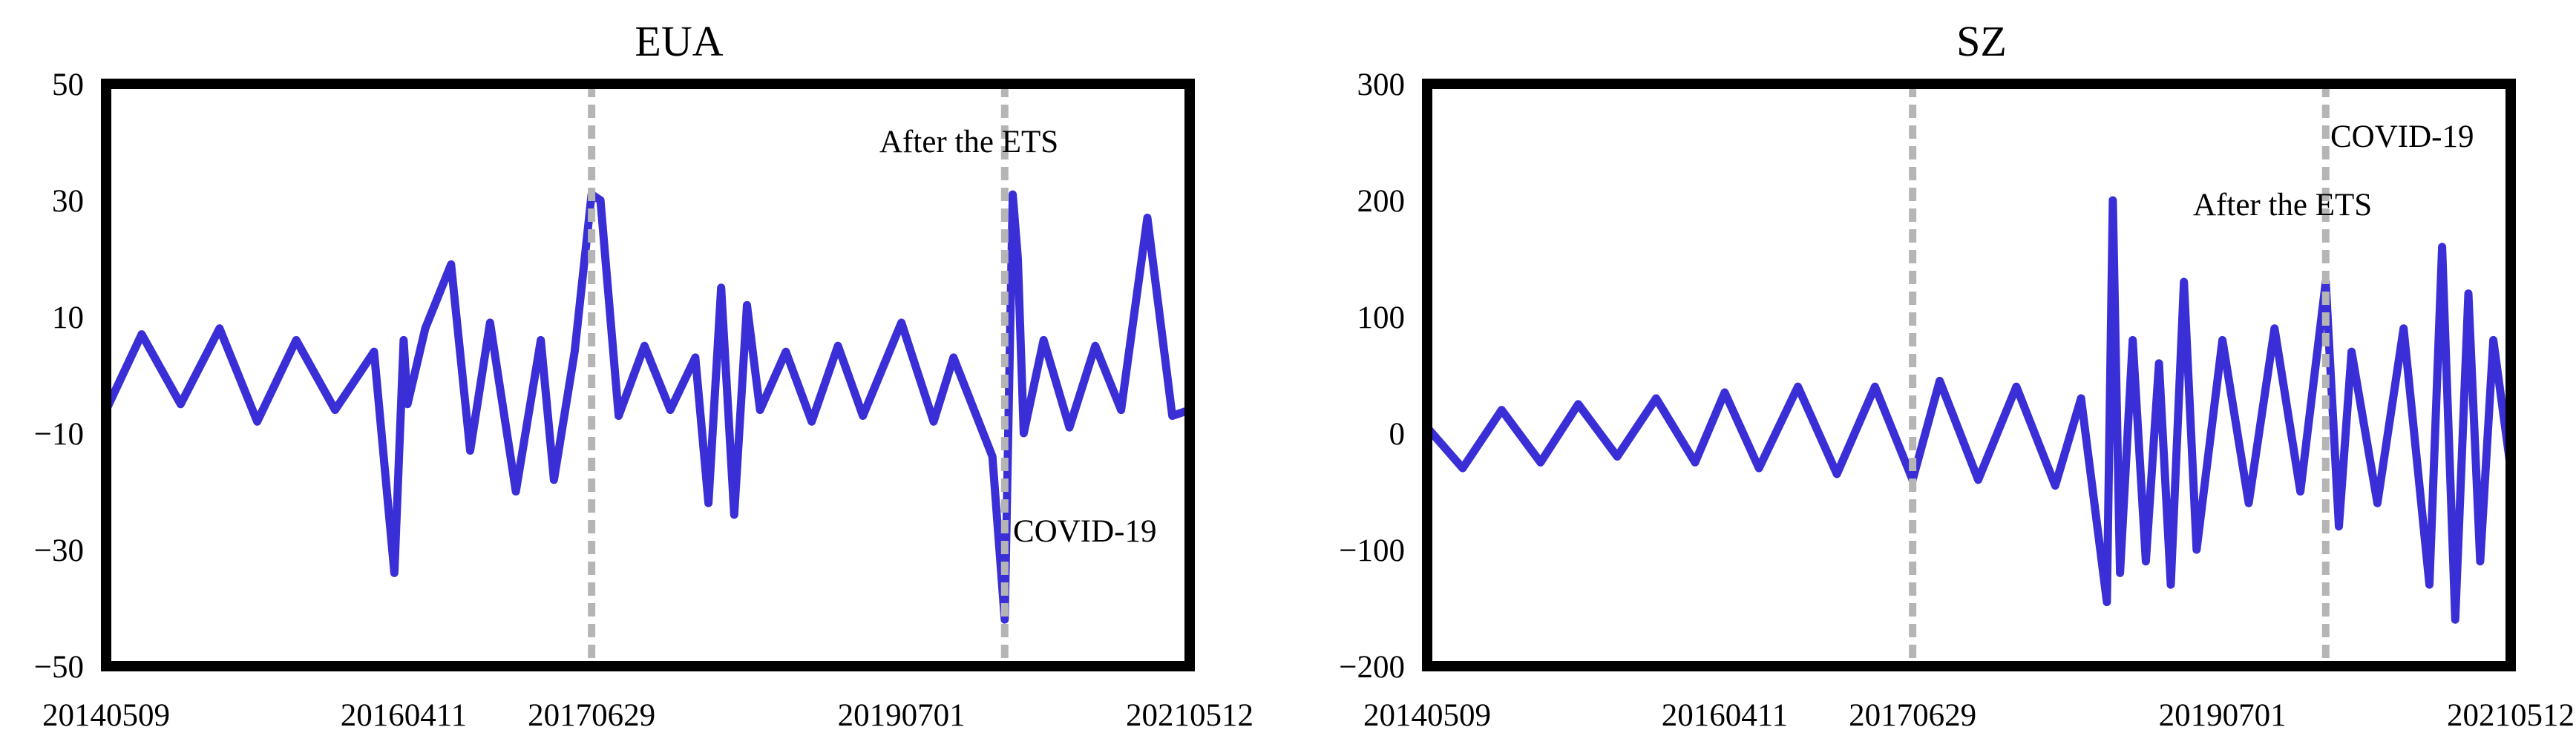  What do you see at coordinates (1397, 434) in the screenshot?
I see `y-tick-label: 0` at bounding box center [1397, 434].